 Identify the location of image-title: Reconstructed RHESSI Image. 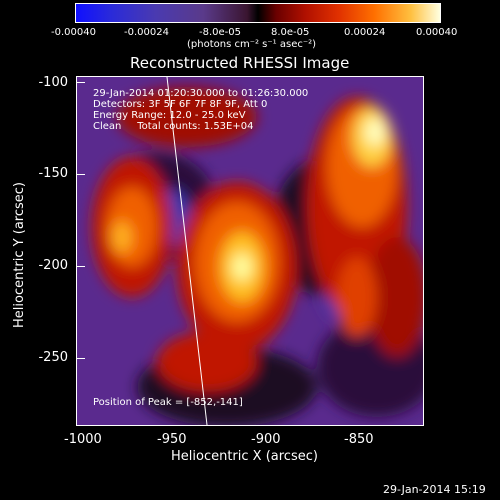
(240, 63).